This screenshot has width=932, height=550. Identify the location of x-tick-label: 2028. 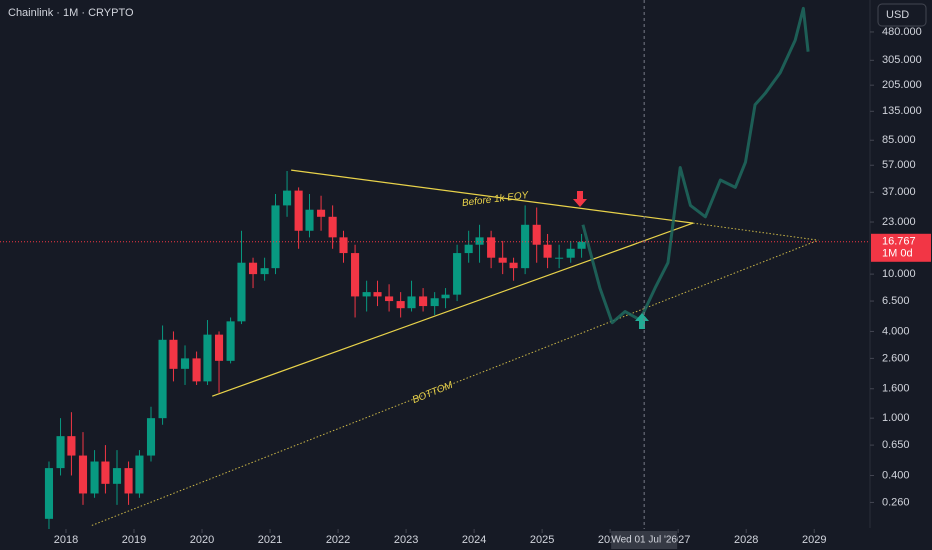
(746, 540).